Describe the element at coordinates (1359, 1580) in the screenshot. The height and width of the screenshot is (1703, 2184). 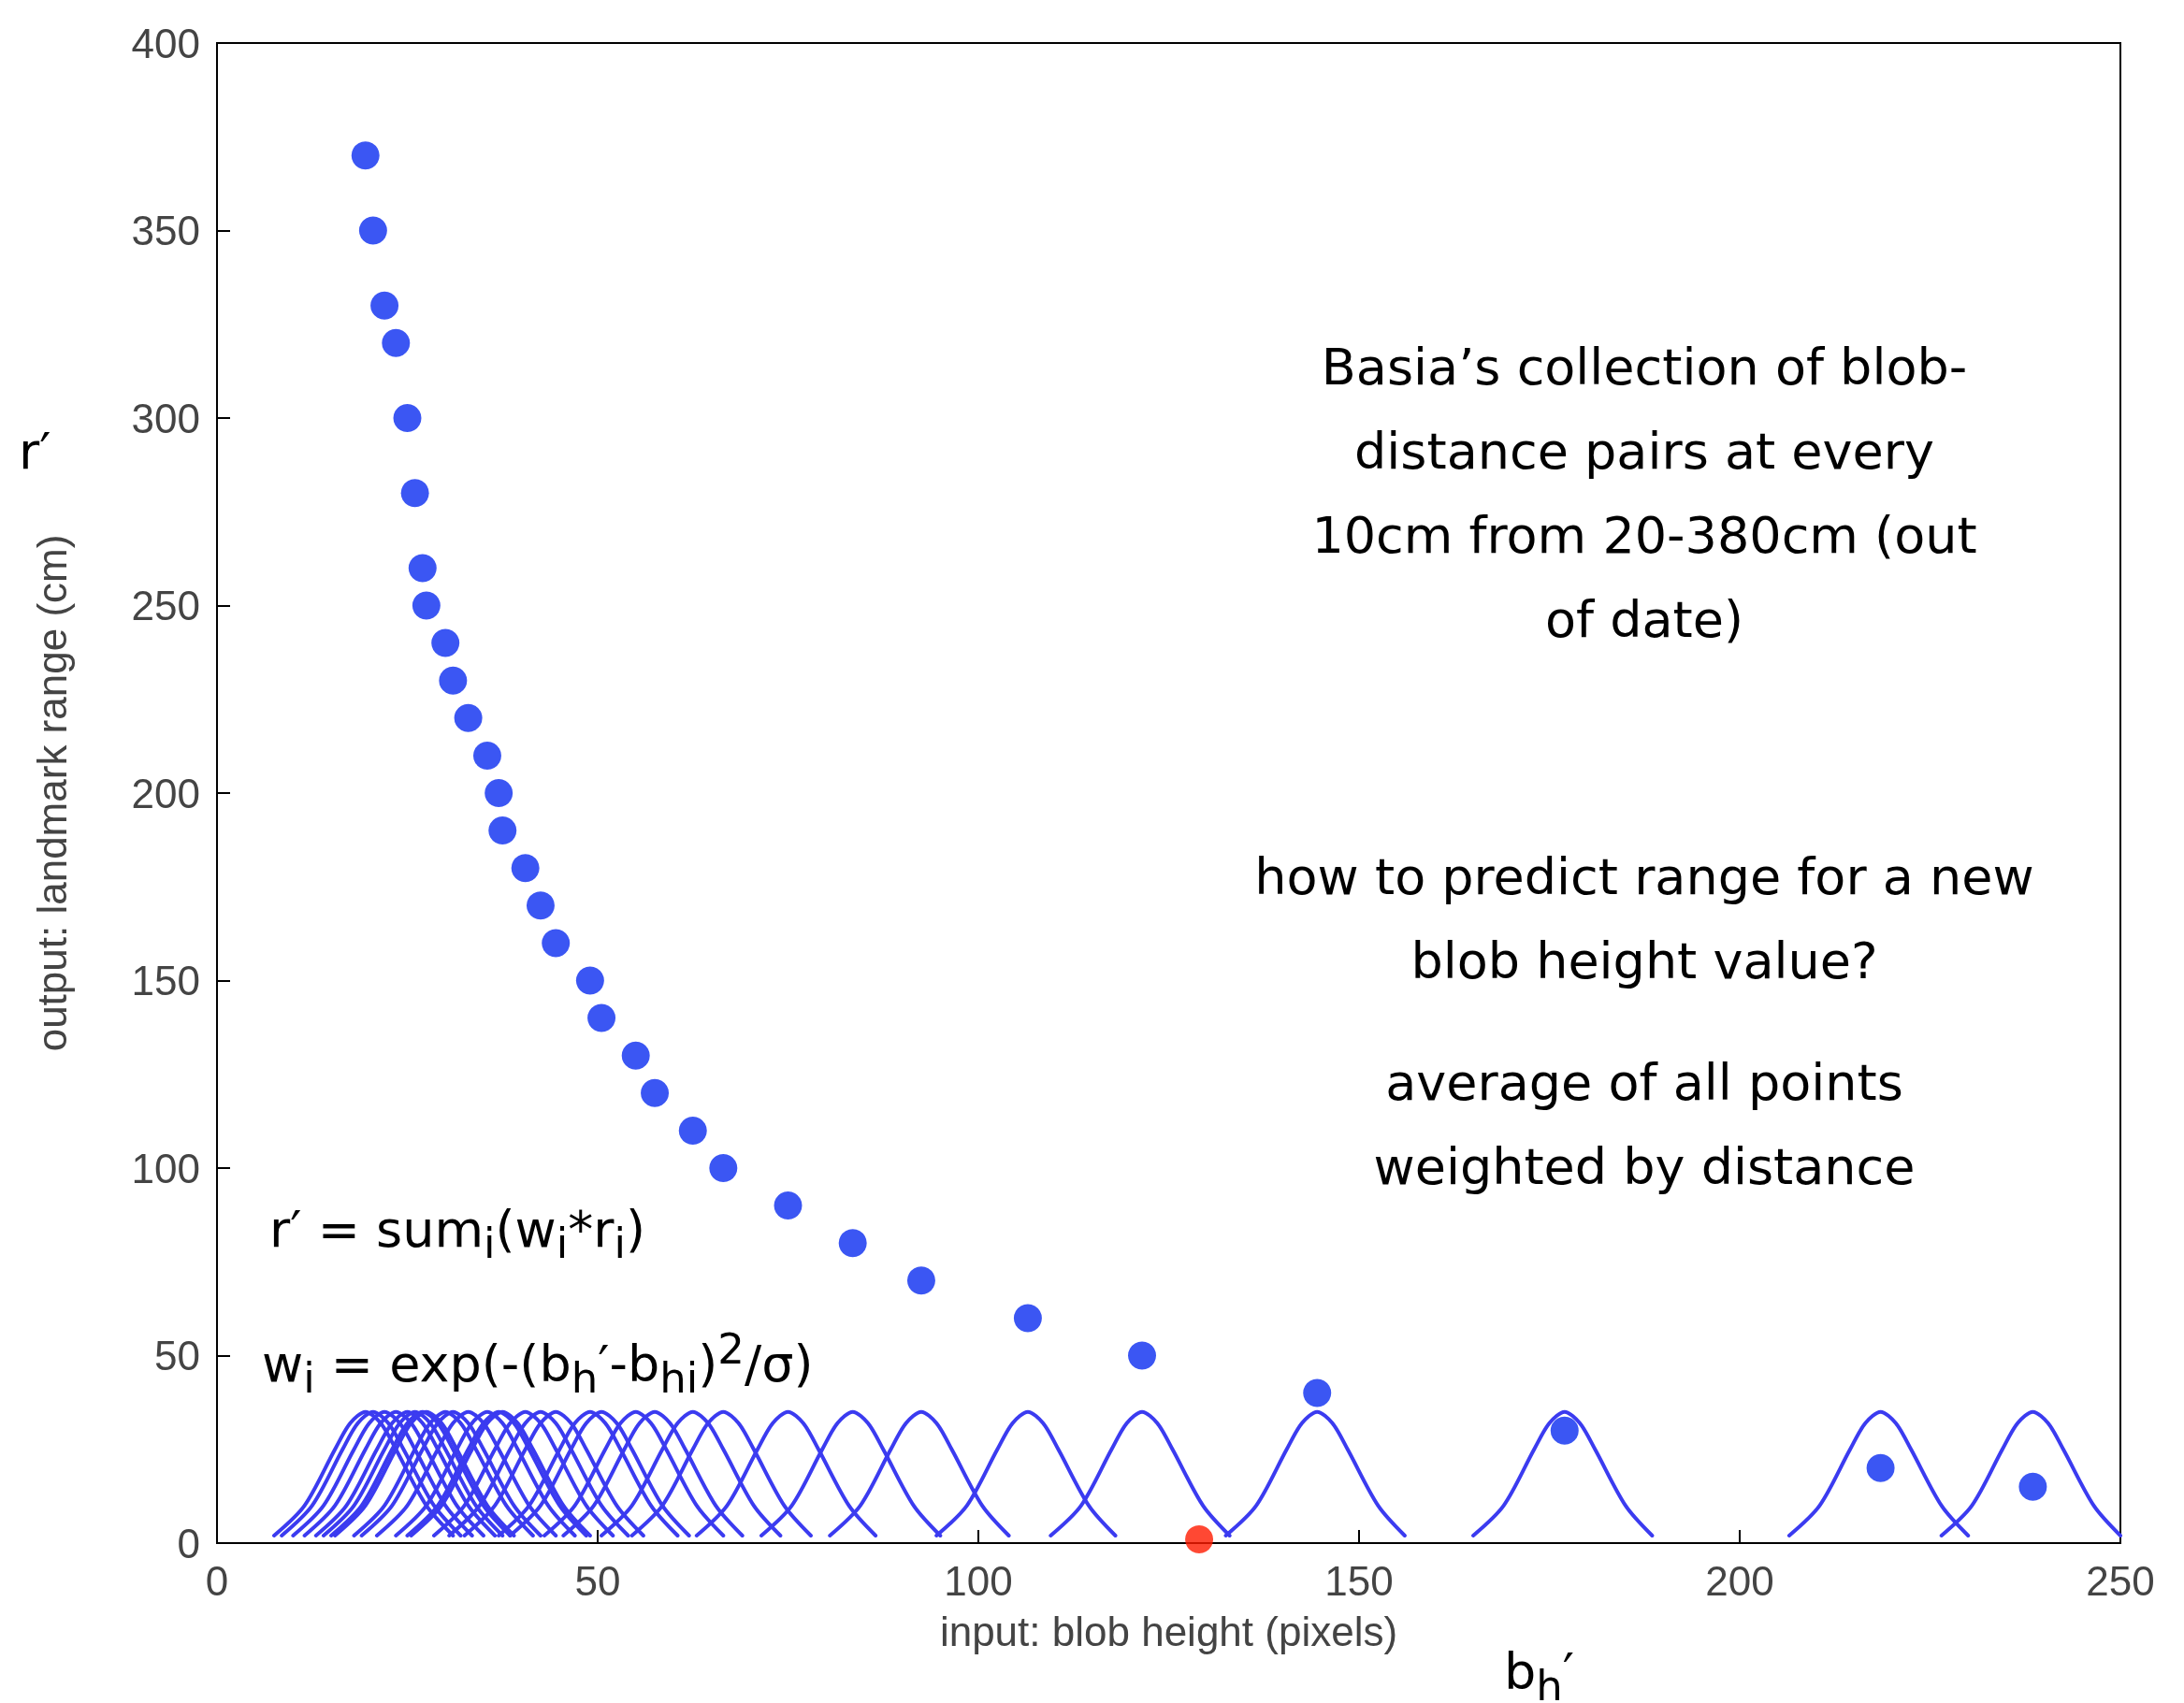
I see `x-tick-label: 150` at that location.